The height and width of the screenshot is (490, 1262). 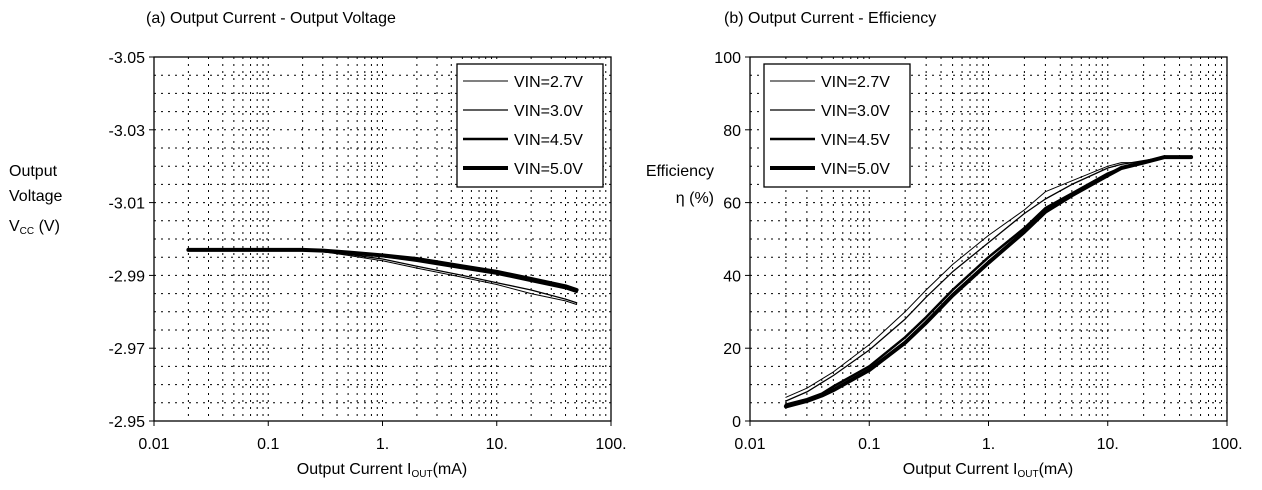 I want to click on y-tick-label: 20, so click(x=732, y=349).